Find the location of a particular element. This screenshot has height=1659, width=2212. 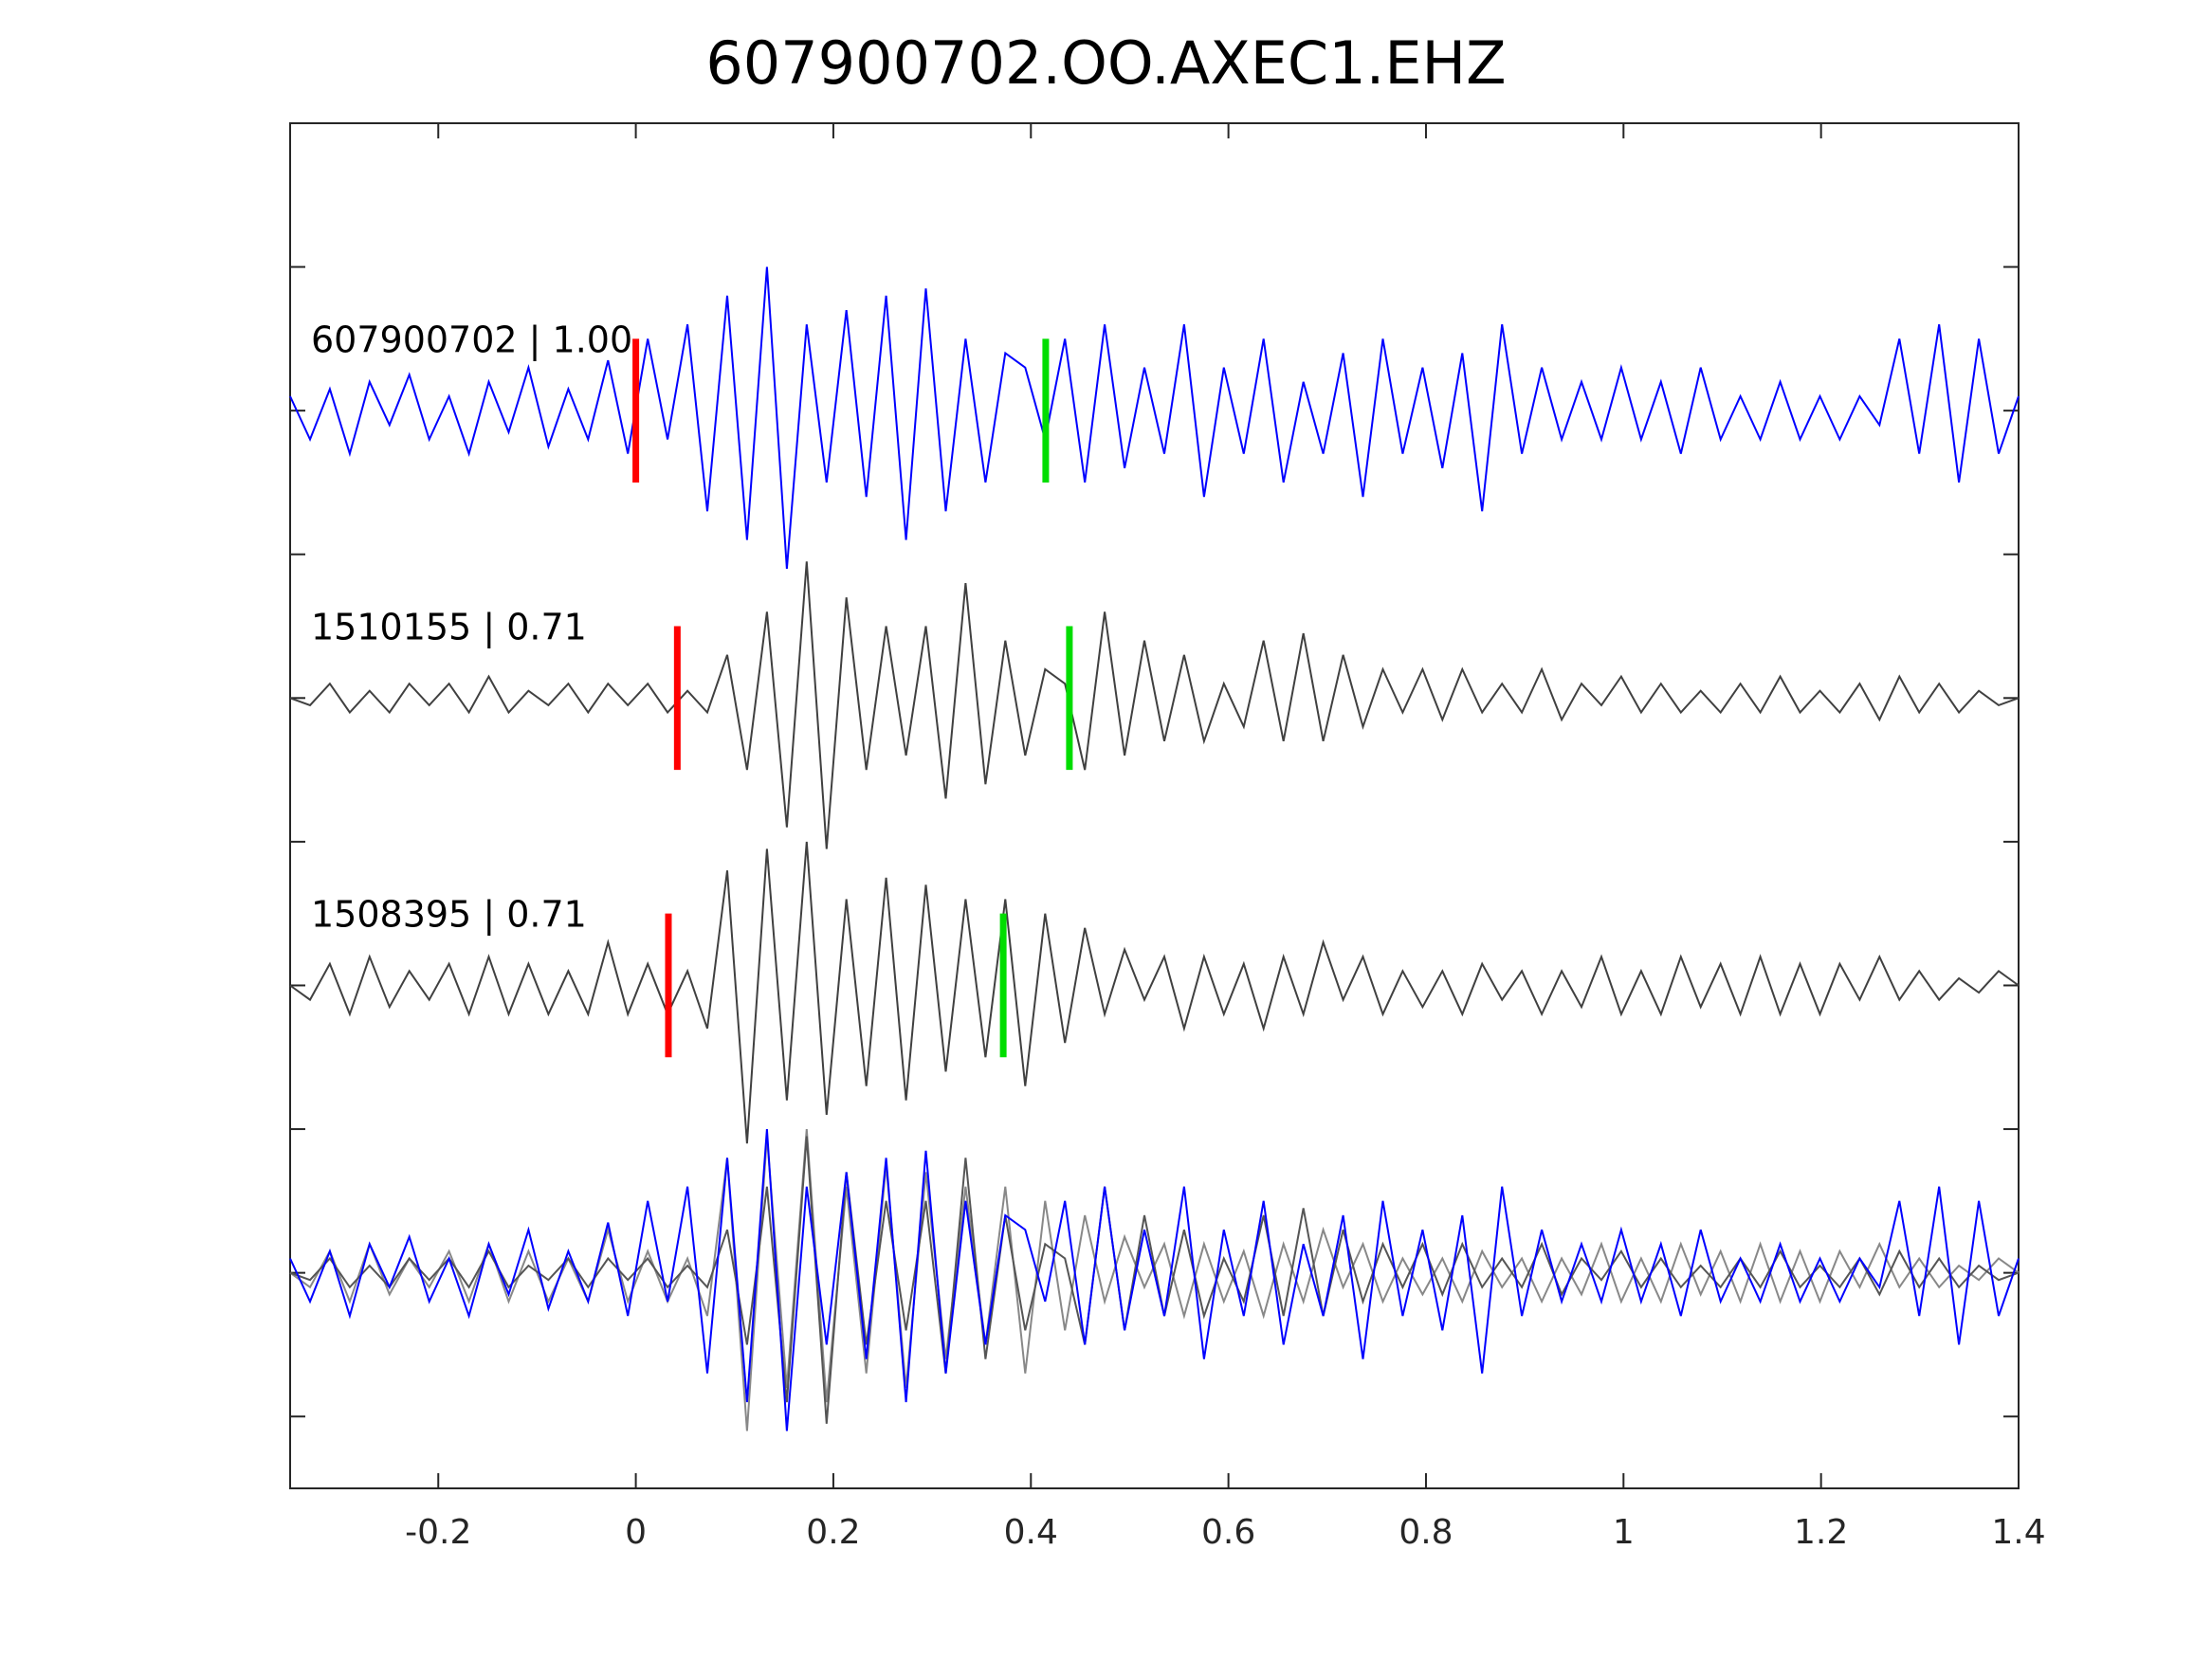

x-tick-label: 0.8 is located at coordinates (1425, 1532).